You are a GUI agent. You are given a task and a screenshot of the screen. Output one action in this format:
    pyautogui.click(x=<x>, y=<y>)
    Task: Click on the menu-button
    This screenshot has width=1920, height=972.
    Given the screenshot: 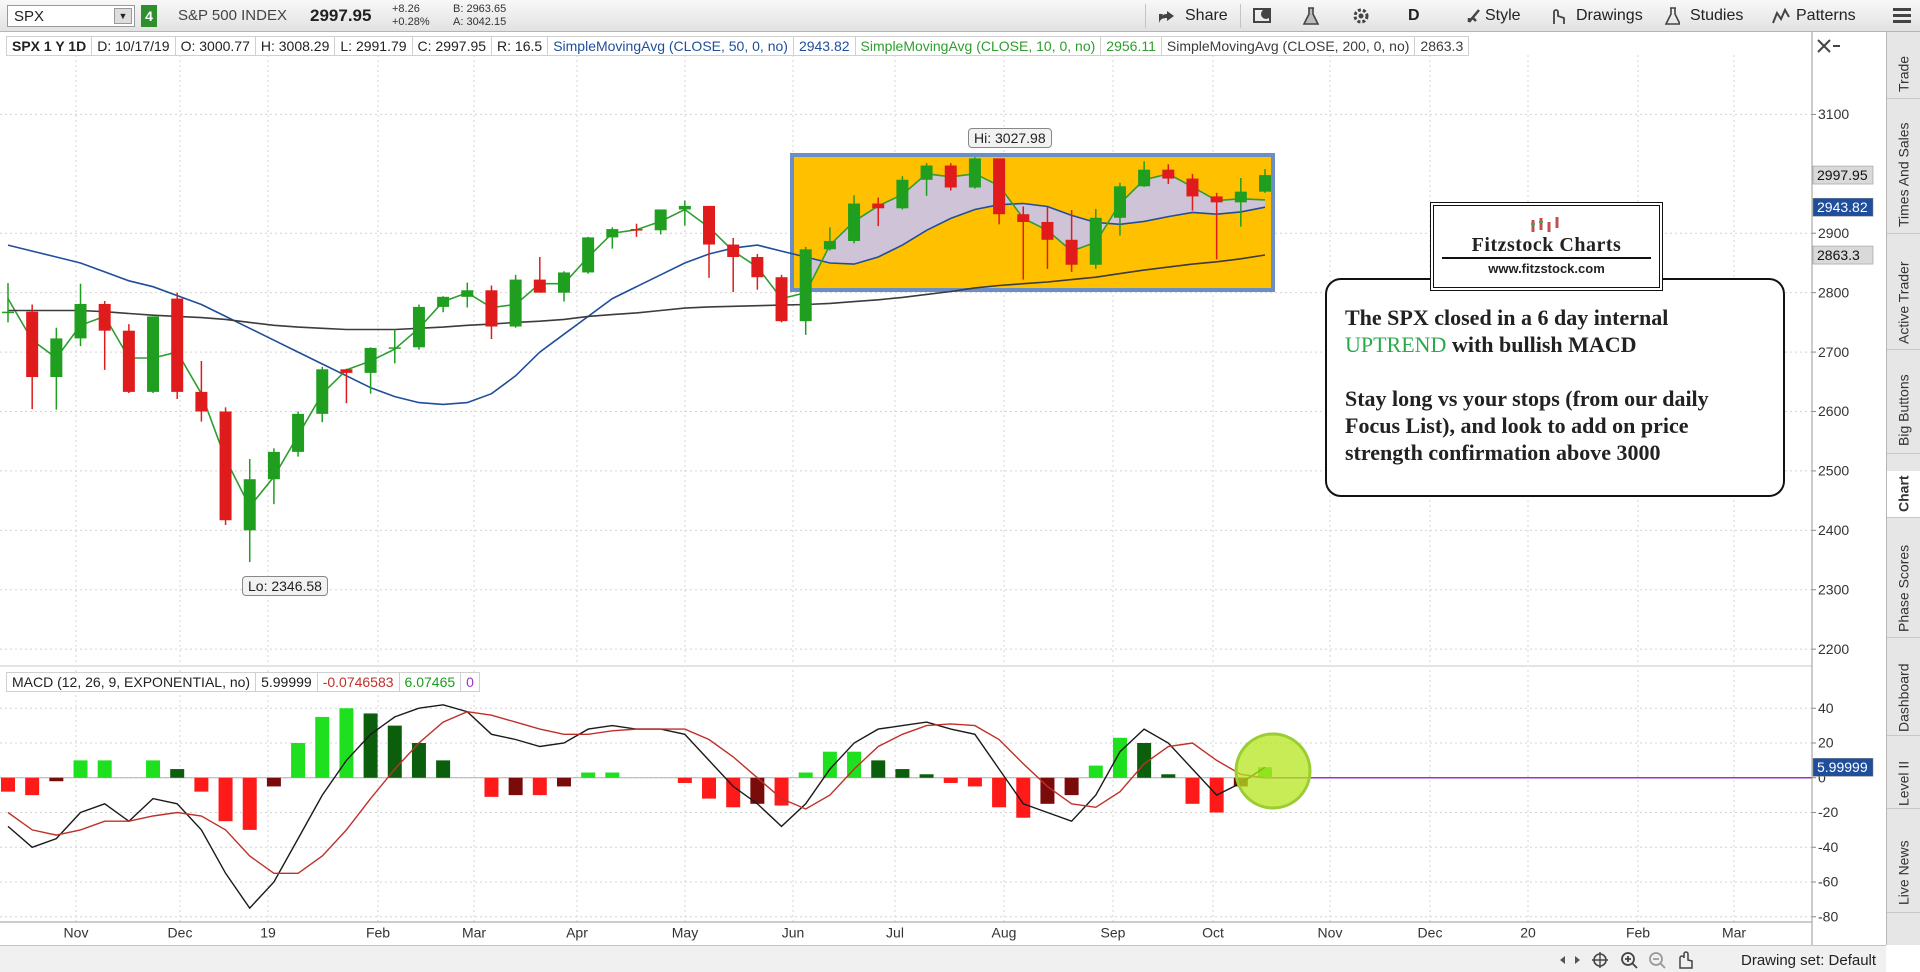 What is the action you would take?
    pyautogui.click(x=1902, y=16)
    